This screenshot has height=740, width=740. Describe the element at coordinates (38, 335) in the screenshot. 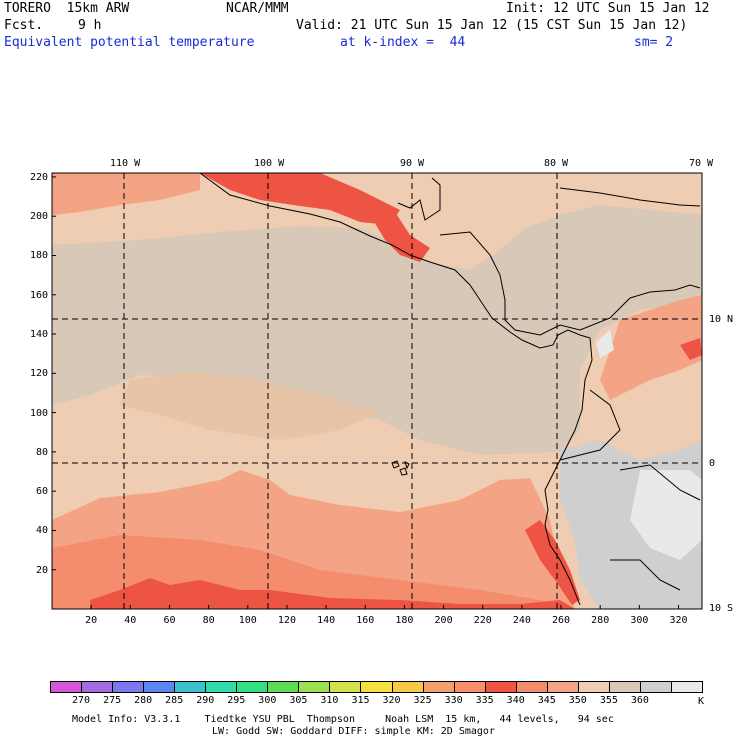

I see `y-tick-label: 140` at that location.